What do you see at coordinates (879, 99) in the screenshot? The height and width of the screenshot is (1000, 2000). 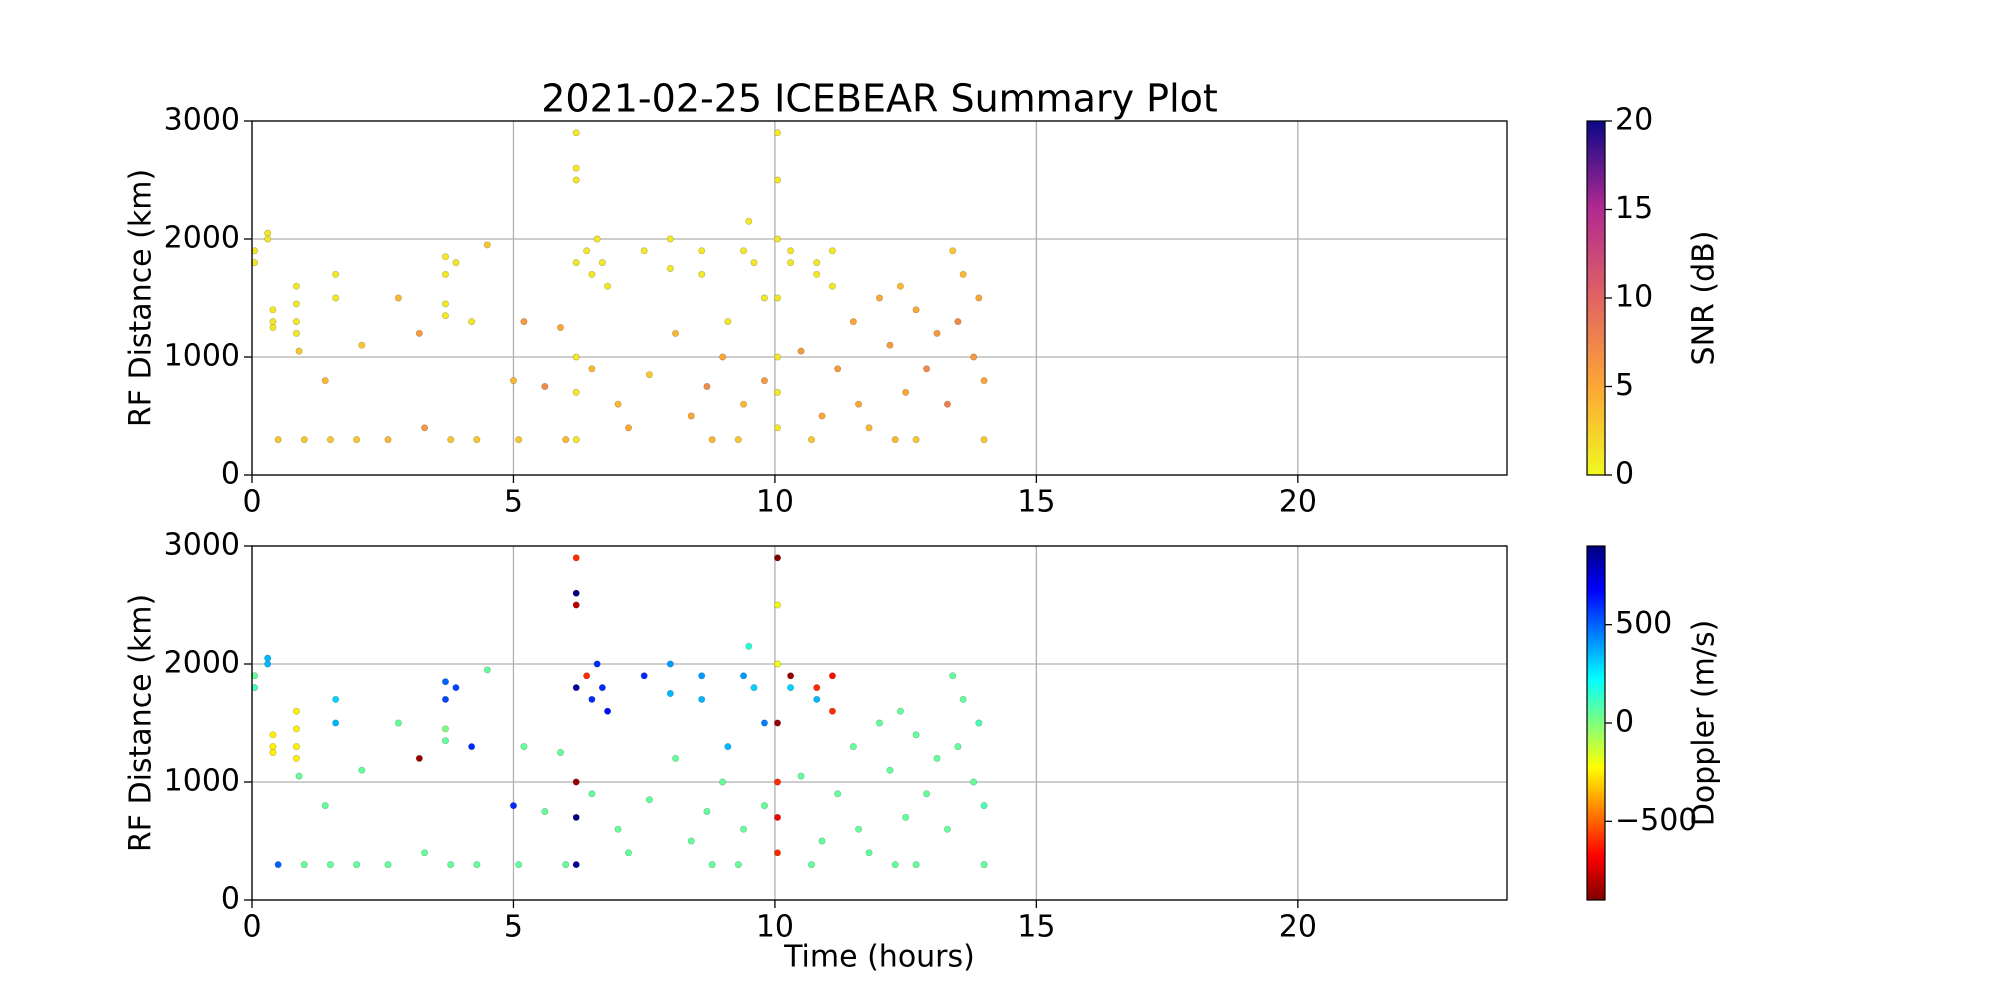 I see `chart-title: 2021-02-25 ICEBEAR Summary Plot` at bounding box center [879, 99].